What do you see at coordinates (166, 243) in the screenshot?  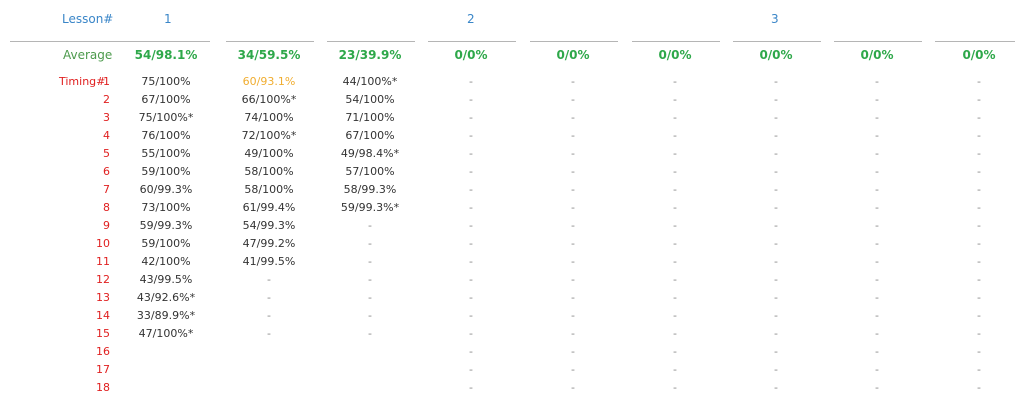 I see `timing-cell: 59/100%` at bounding box center [166, 243].